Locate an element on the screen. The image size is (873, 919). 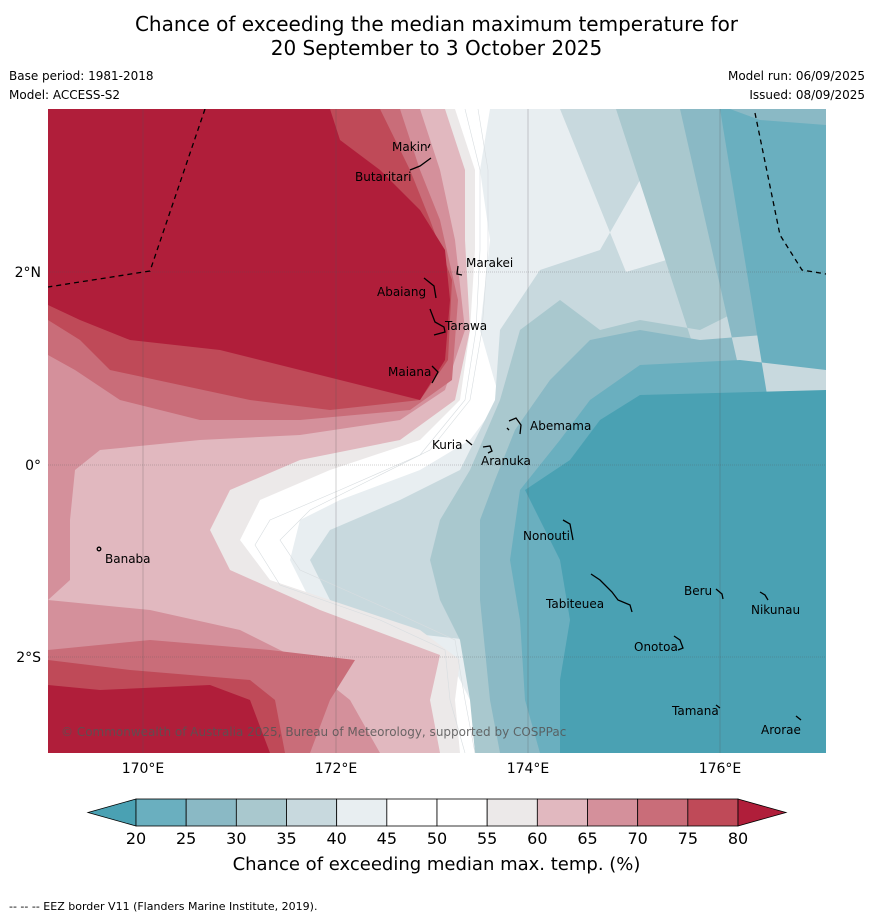
colorbar-tick: 75 is located at coordinates (688, 838).